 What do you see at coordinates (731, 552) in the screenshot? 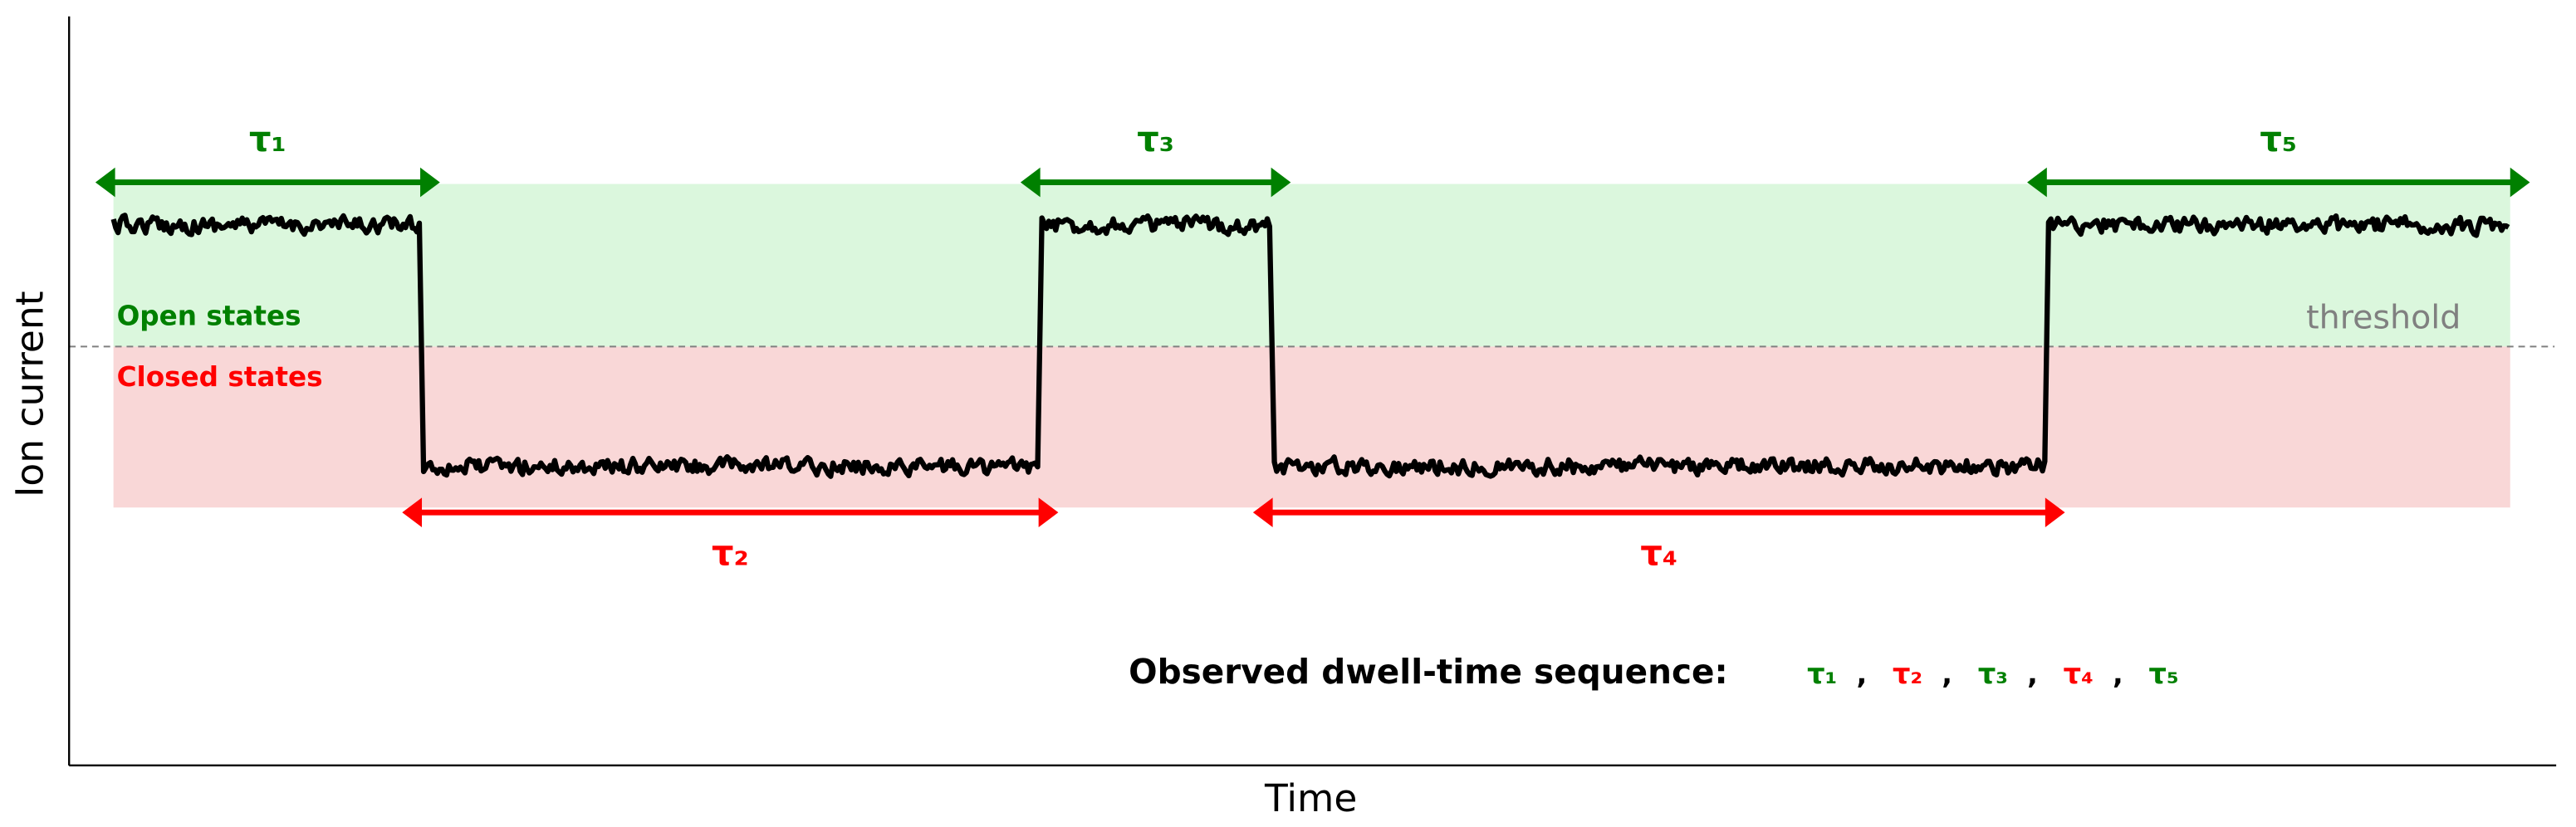
I see `dwell-time-label: τ₂` at bounding box center [731, 552].